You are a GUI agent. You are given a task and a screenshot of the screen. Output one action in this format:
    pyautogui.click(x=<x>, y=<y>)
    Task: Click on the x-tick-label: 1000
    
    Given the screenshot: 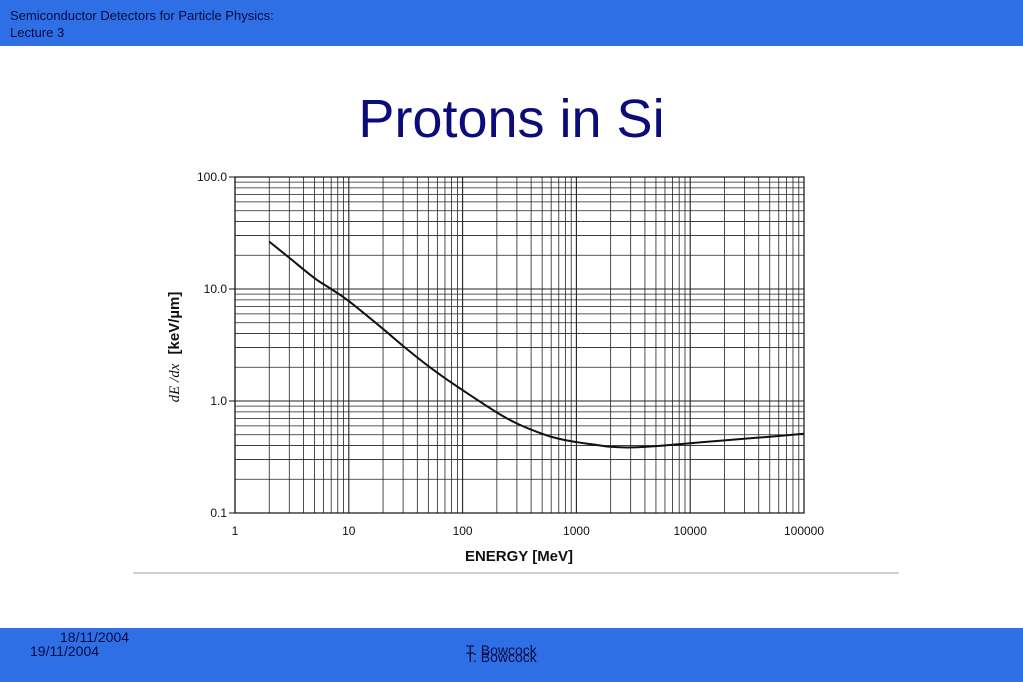 What is the action you would take?
    pyautogui.click(x=576, y=531)
    